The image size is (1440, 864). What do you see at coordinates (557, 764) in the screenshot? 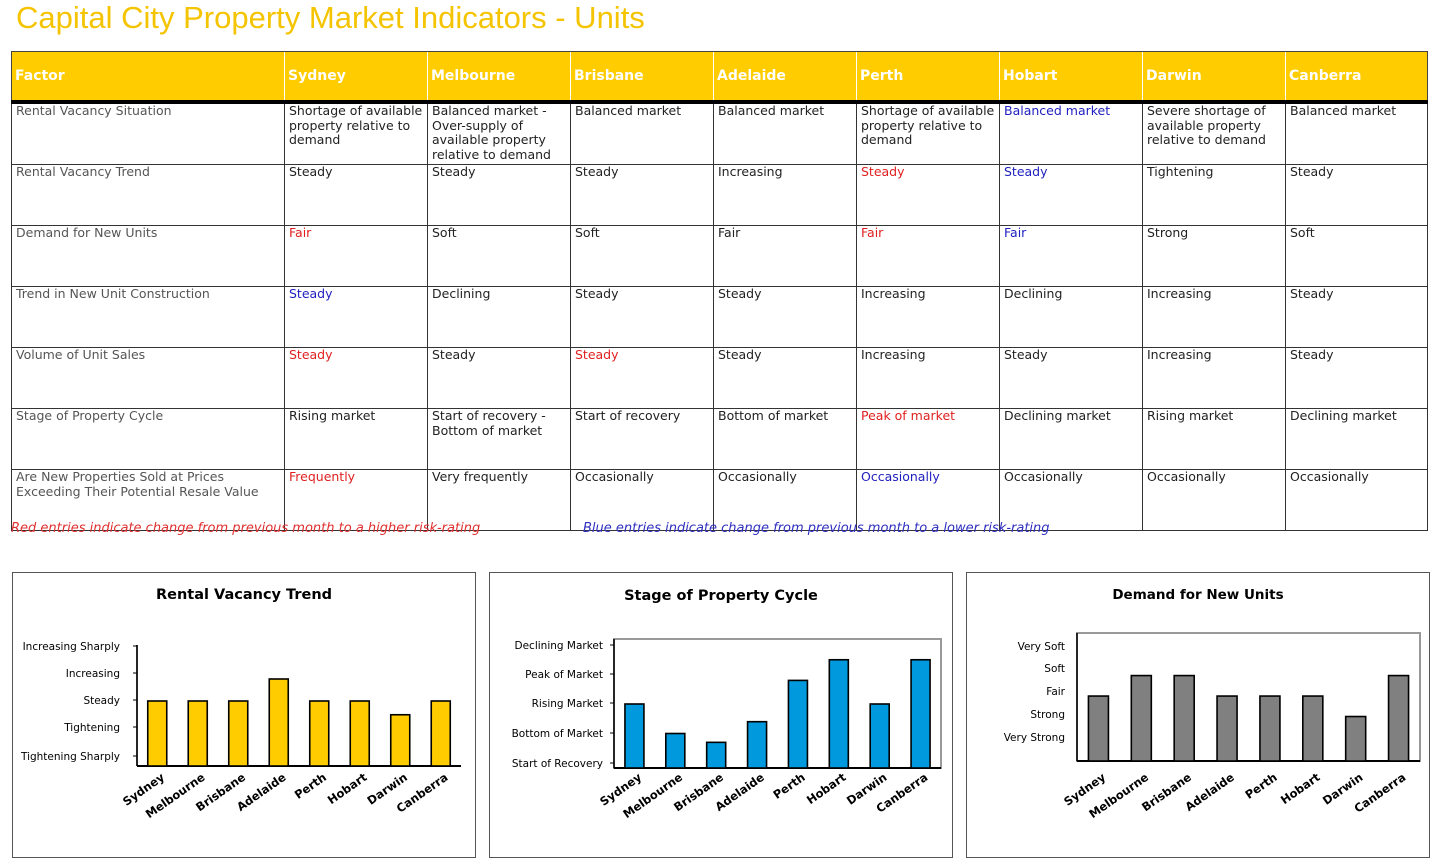
I see `y-tick-label: Start of Recovery` at bounding box center [557, 764].